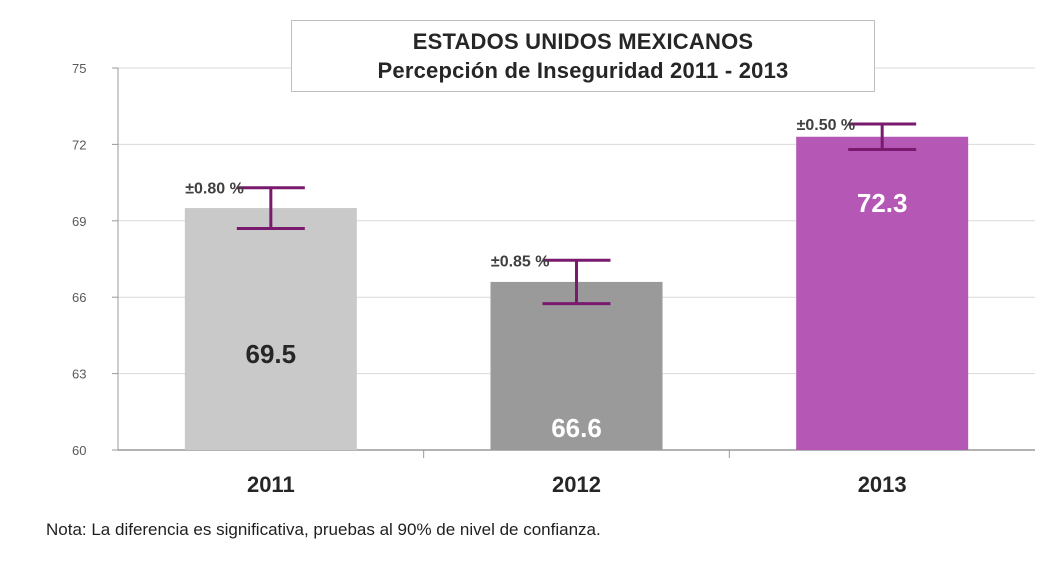 This screenshot has width=1046, height=561. I want to click on data-label: 72.3, so click(882, 203).